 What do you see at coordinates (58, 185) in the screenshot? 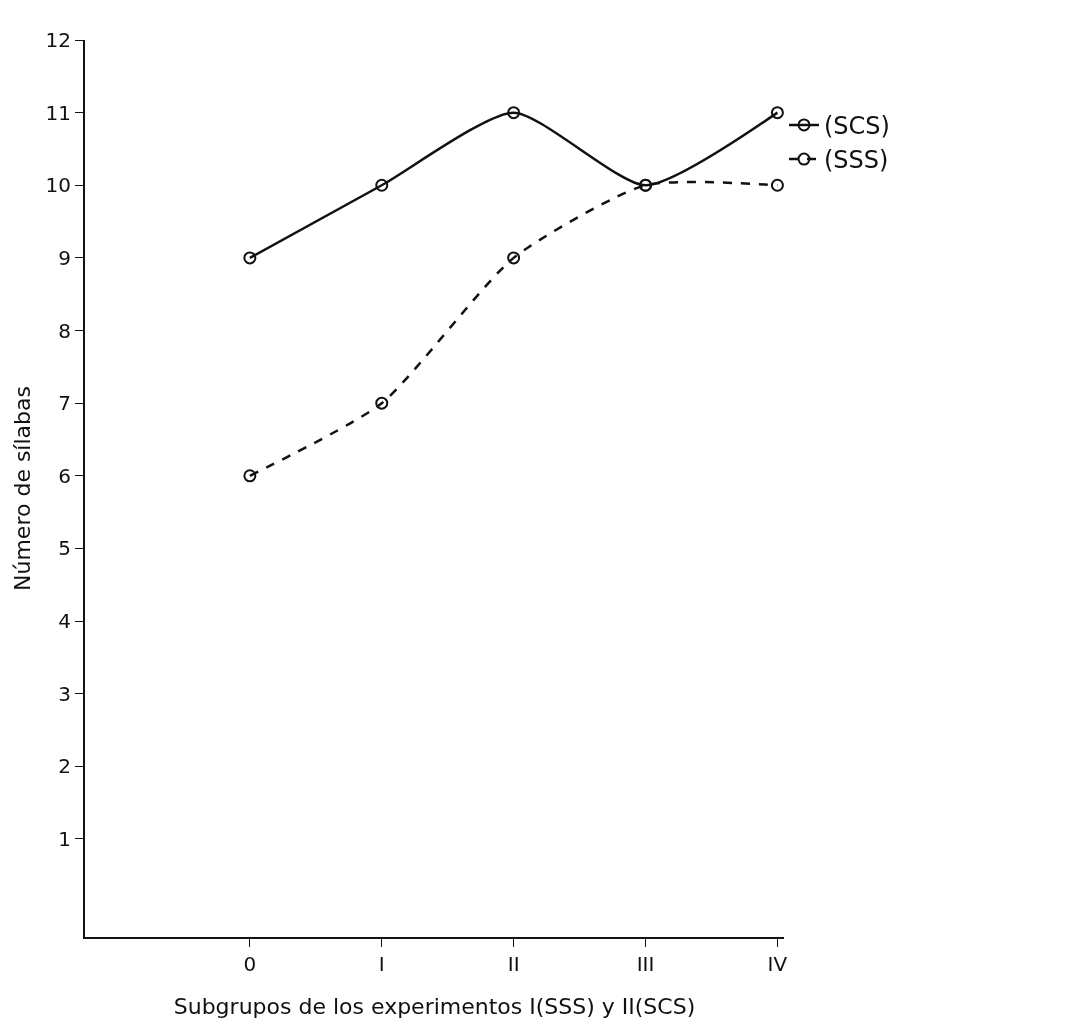
I see `y-tick-label: 10` at bounding box center [58, 185].